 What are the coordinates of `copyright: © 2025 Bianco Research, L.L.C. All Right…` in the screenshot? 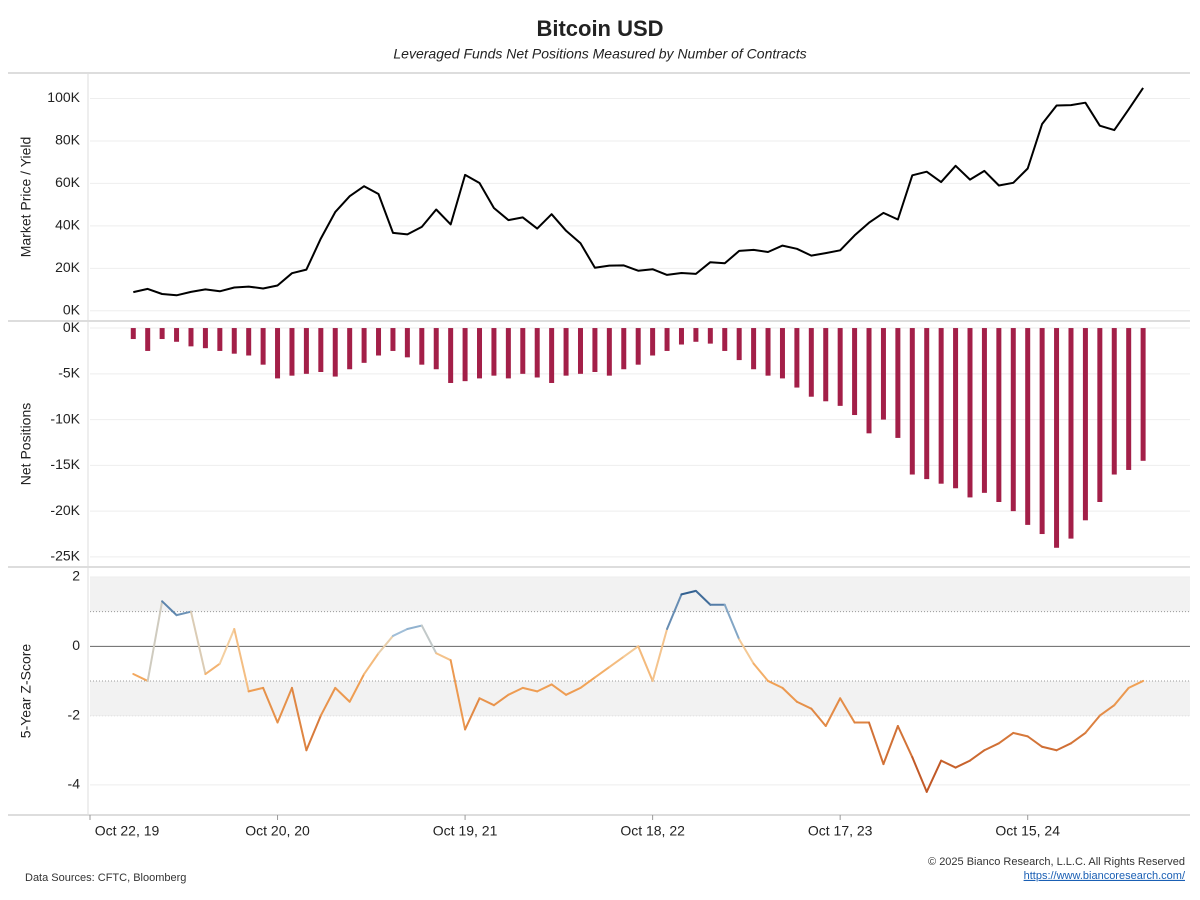 It's located at (1056, 862).